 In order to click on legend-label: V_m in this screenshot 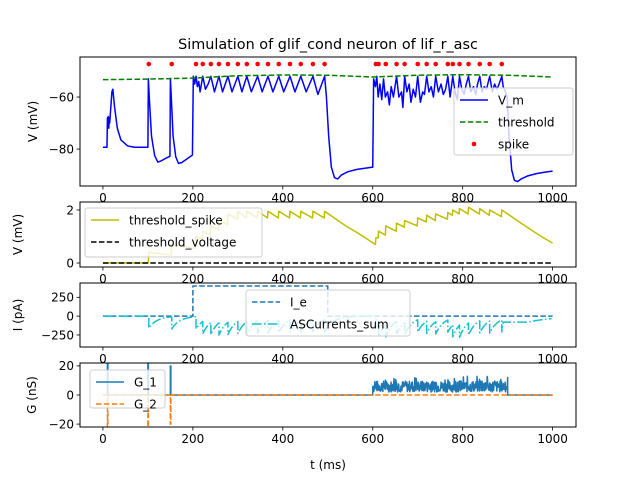, I will do `click(511, 100)`.